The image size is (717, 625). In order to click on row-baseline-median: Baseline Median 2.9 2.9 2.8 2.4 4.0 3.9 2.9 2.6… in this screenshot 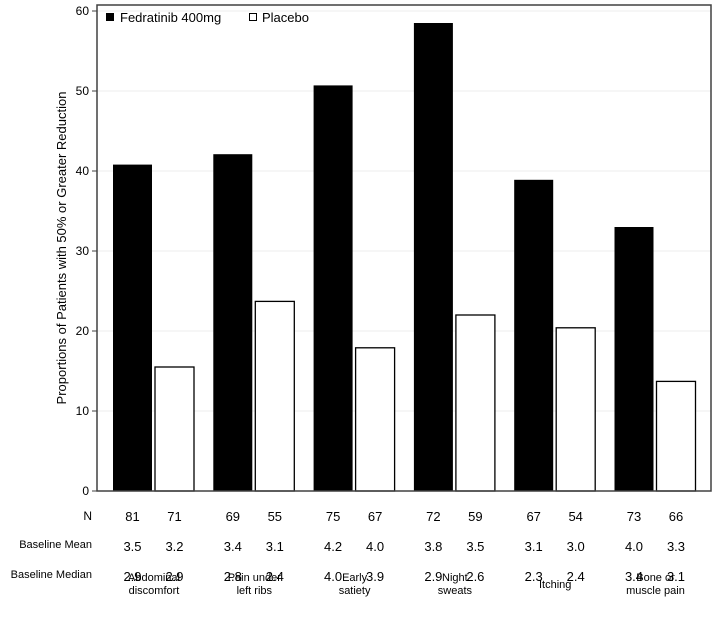, I will do `click(358, 578)`.